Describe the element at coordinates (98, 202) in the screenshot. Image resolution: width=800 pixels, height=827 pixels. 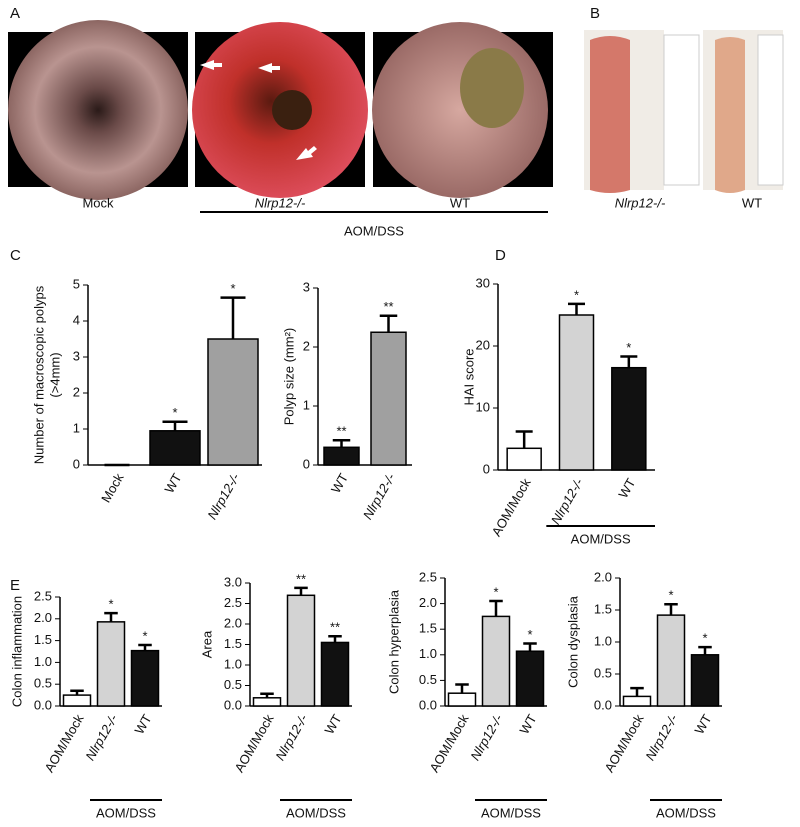
I see `photo-caption: Mock` at that location.